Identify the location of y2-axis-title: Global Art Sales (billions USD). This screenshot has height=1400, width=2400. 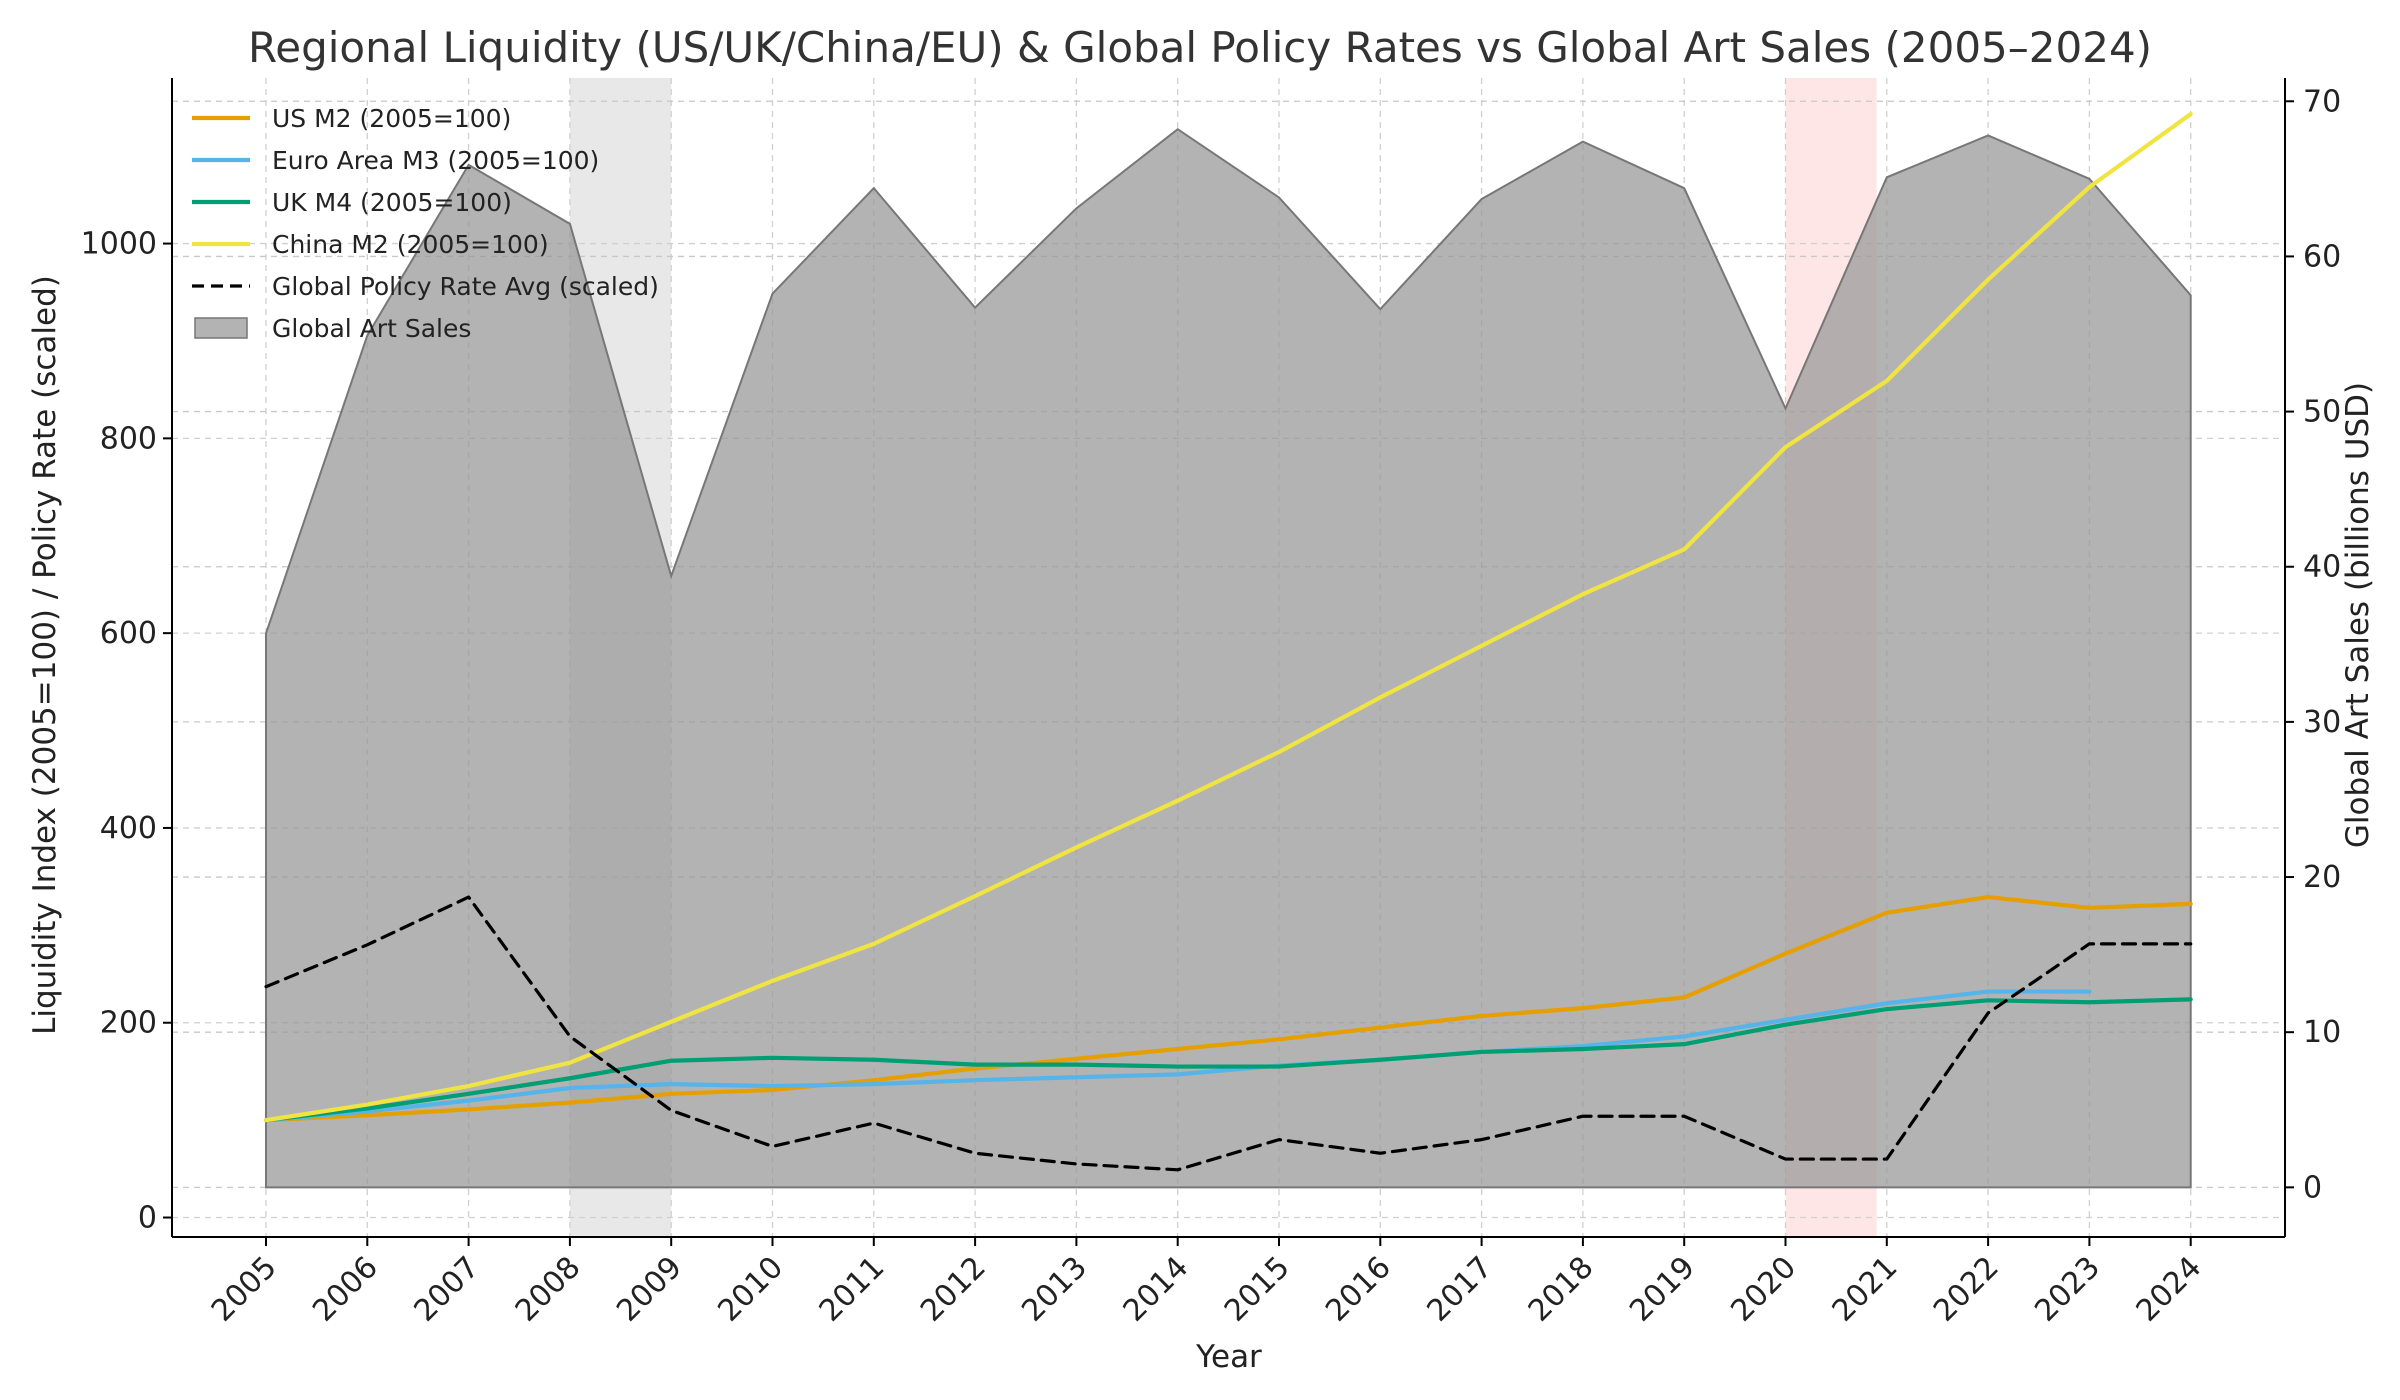
(2358, 615).